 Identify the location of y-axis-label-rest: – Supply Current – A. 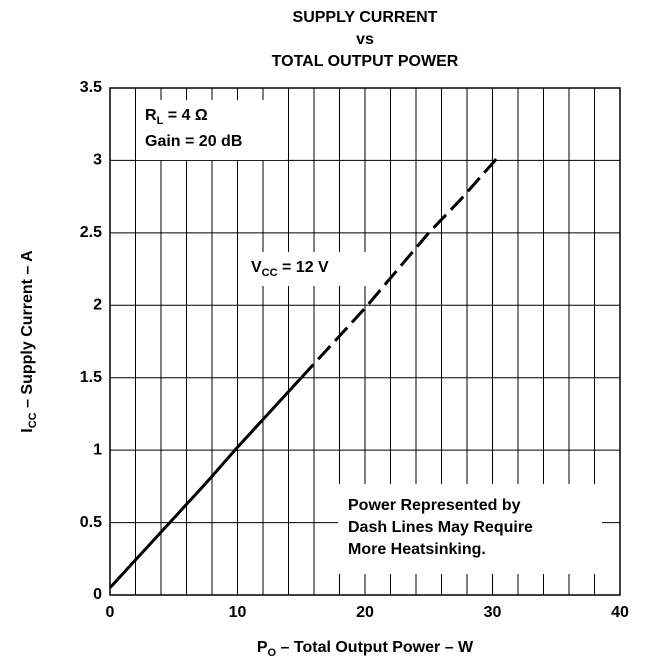
(27, 331).